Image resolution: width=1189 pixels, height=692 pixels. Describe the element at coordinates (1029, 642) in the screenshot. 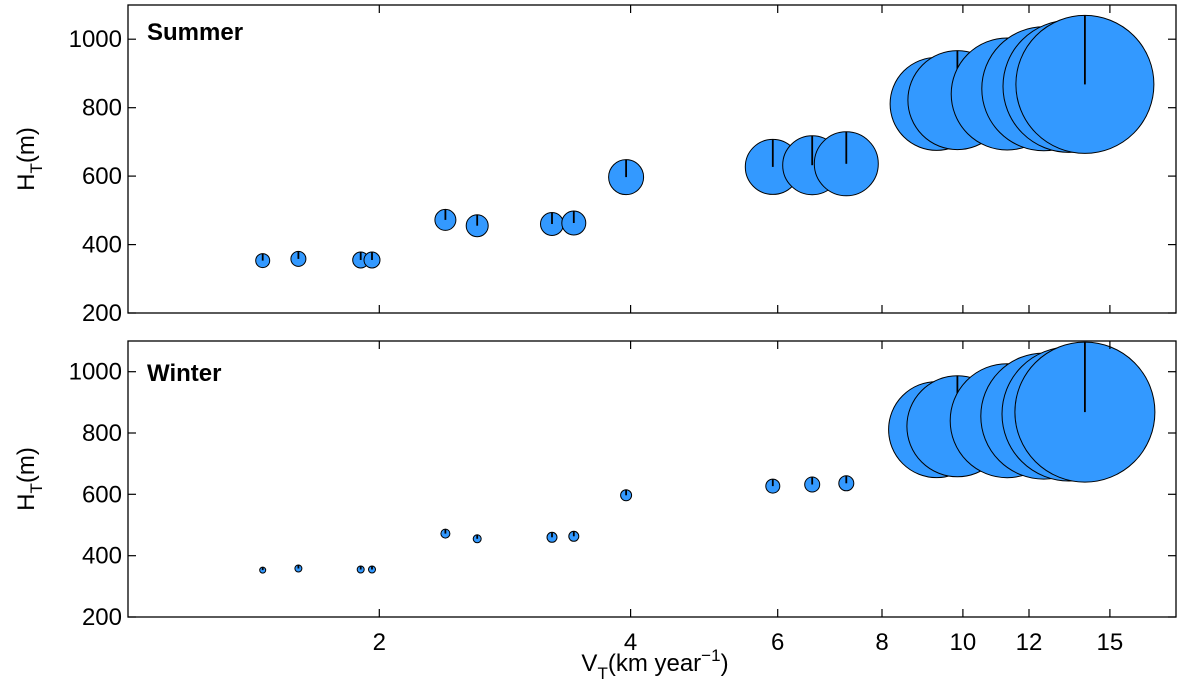

I see `xtick-label-5: 12` at that location.